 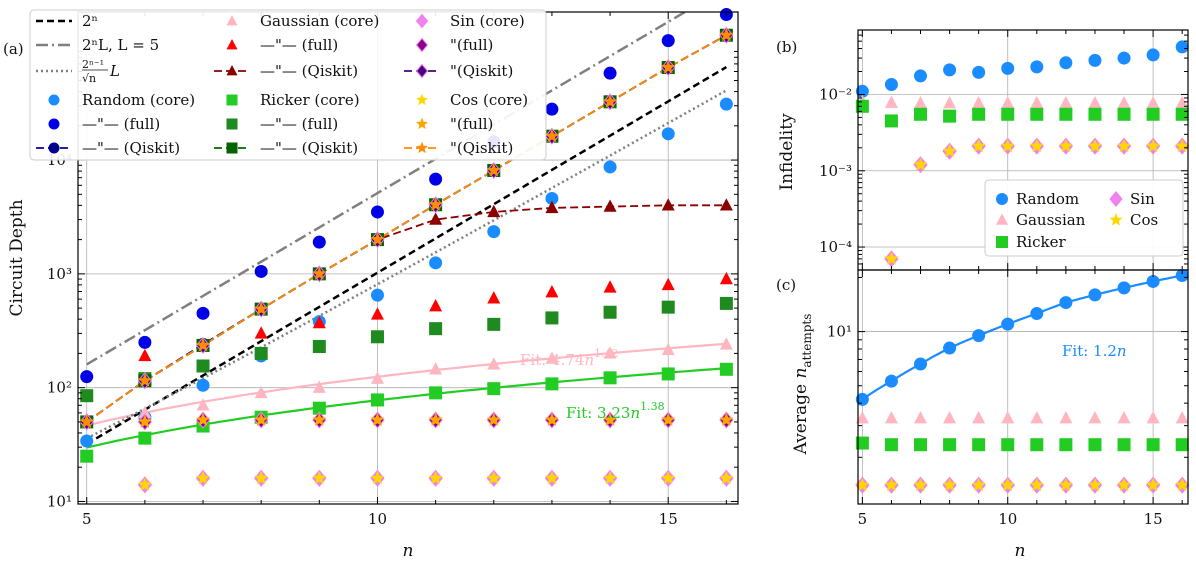 I want to click on fit-label-random-text: Fit: 1.2, so click(x=1089, y=351).